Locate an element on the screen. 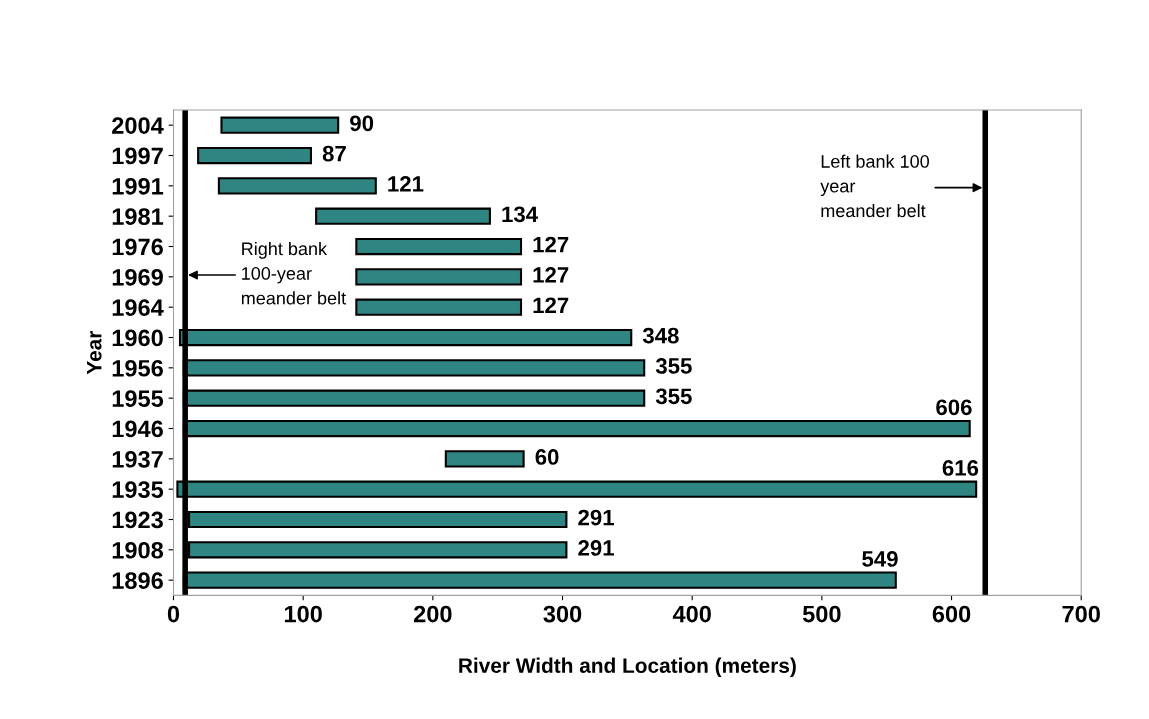 The width and height of the screenshot is (1149, 719). y-tick-label: 1946 is located at coordinates (137, 429).